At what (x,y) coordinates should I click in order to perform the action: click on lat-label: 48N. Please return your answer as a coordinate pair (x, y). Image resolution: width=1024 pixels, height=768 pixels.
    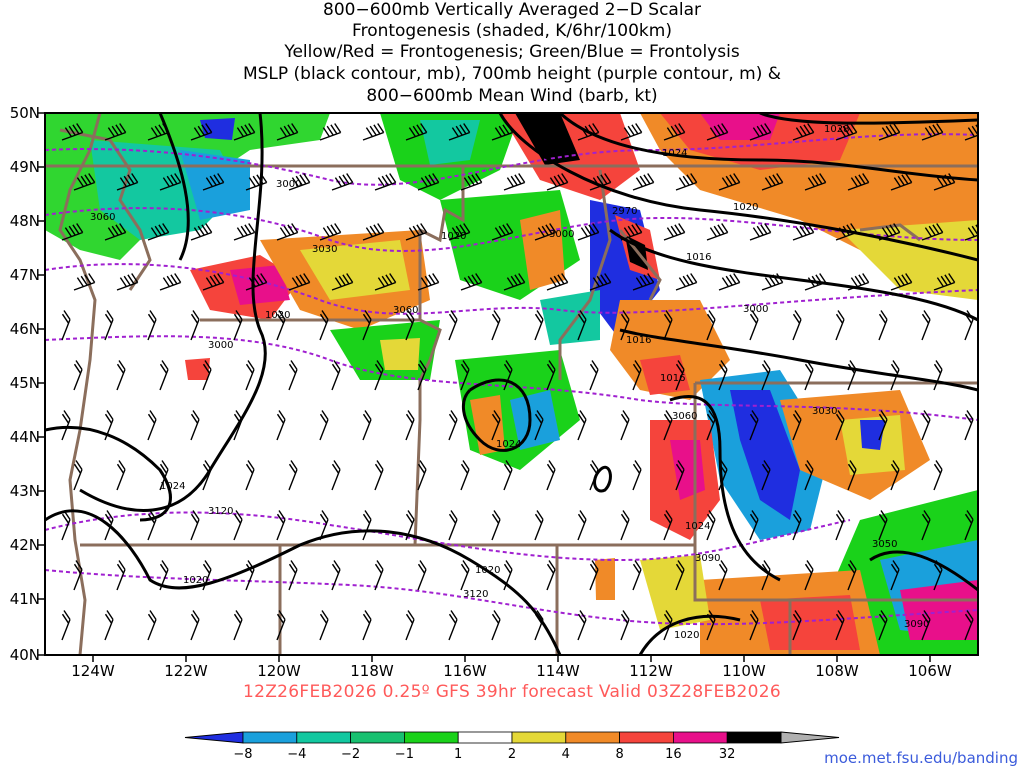
    Looking at the image, I should click on (24, 221).